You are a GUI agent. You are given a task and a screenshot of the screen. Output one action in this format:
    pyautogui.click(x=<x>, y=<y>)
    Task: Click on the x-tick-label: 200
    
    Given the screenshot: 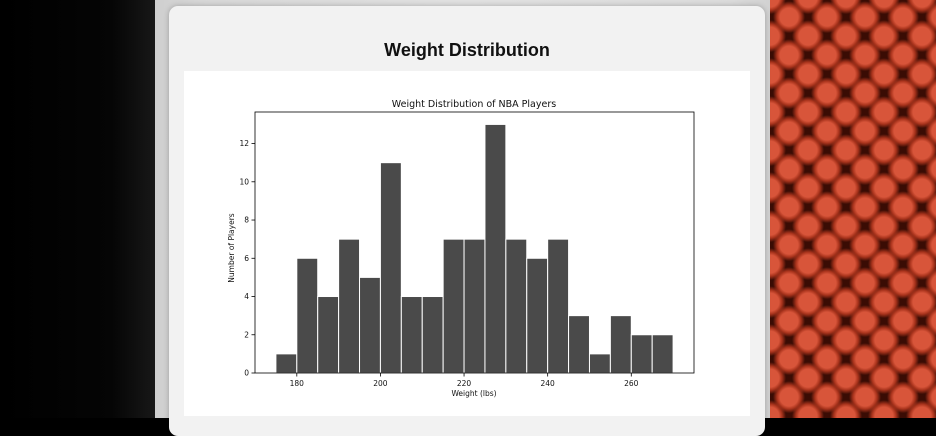 What is the action you would take?
    pyautogui.click(x=380, y=383)
    